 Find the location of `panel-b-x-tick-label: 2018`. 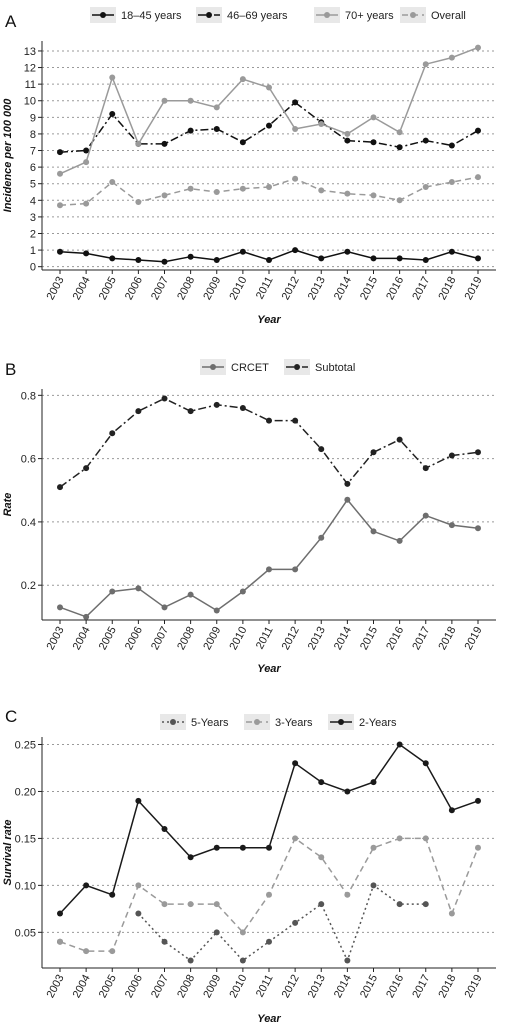

panel-b-x-tick-label: 2018 is located at coordinates (447, 638).